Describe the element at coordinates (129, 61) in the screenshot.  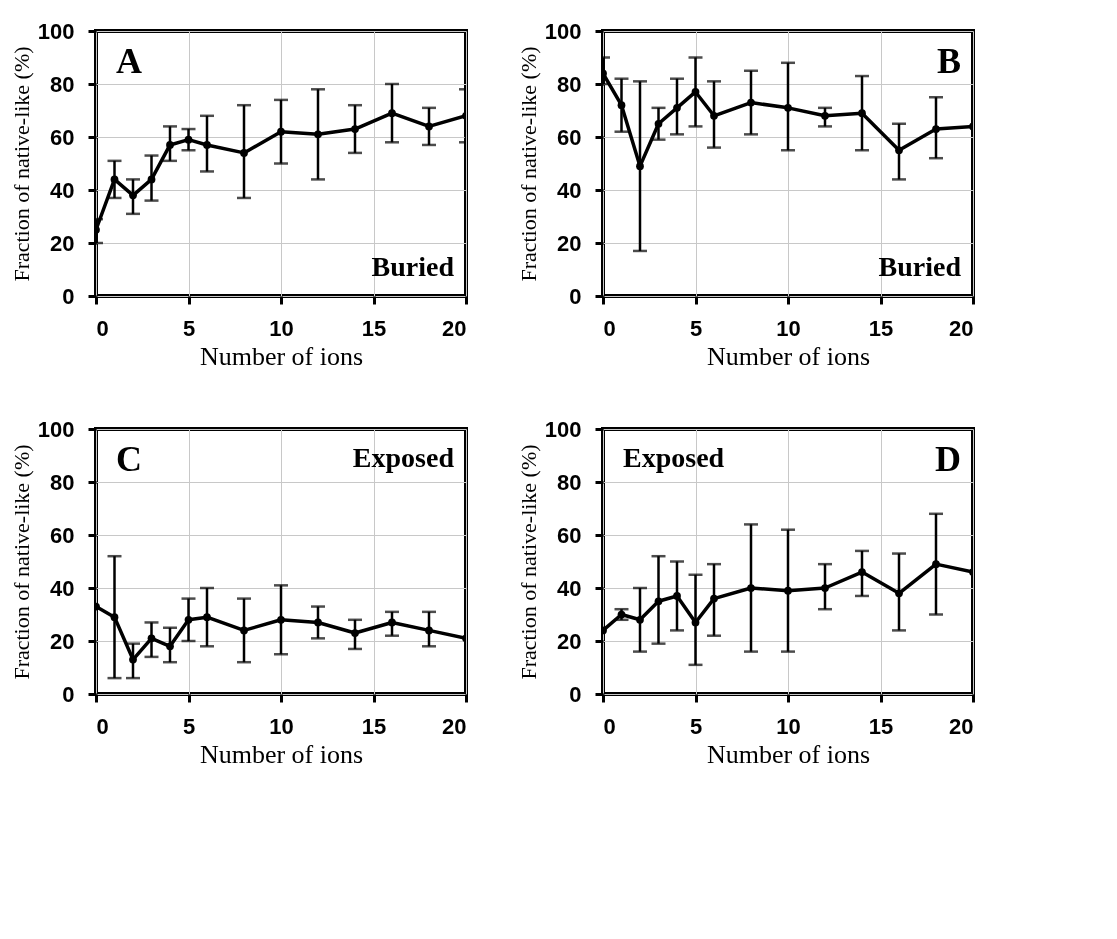
I see `annotation: A` at that location.